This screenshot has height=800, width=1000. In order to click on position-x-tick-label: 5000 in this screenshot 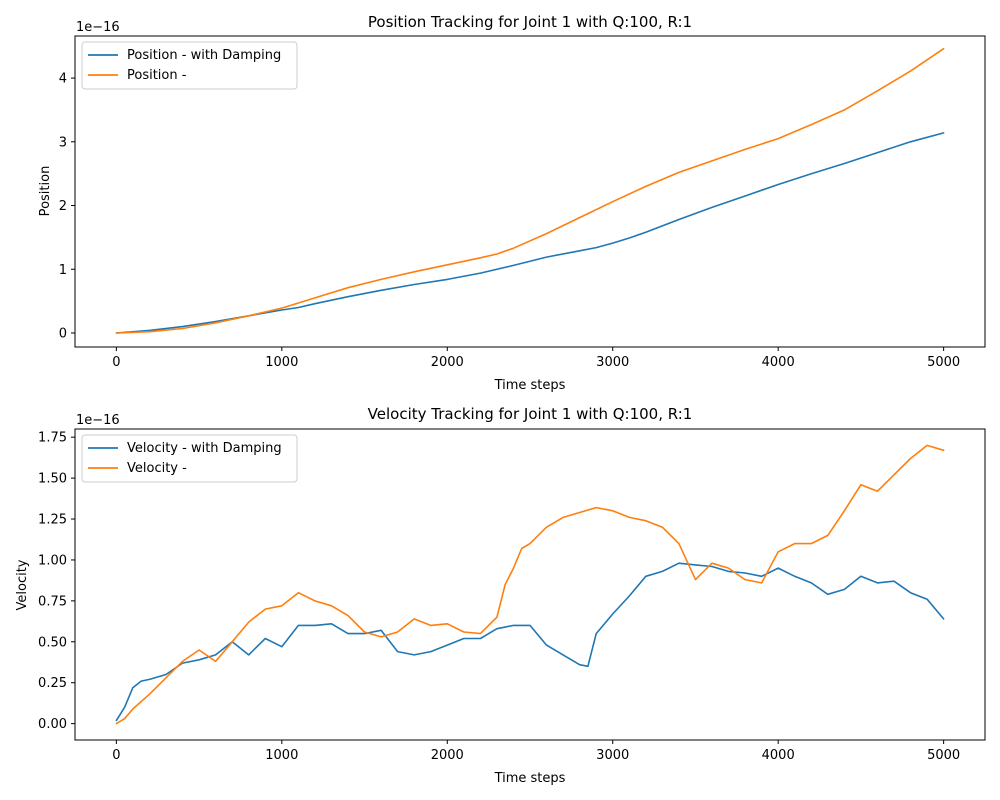, I will do `click(943, 362)`.